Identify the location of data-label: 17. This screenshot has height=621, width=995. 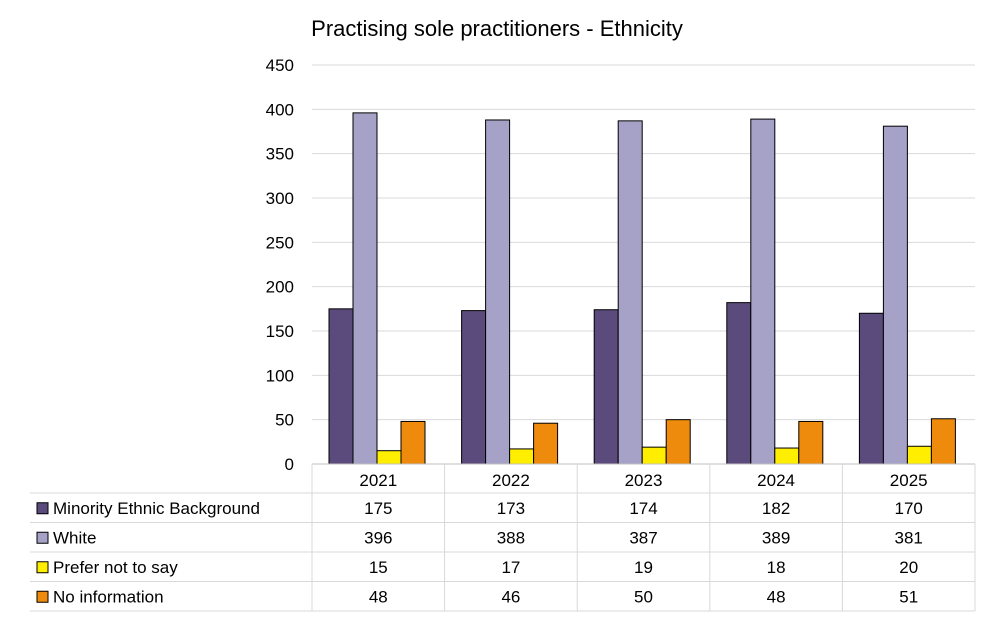
(510, 567).